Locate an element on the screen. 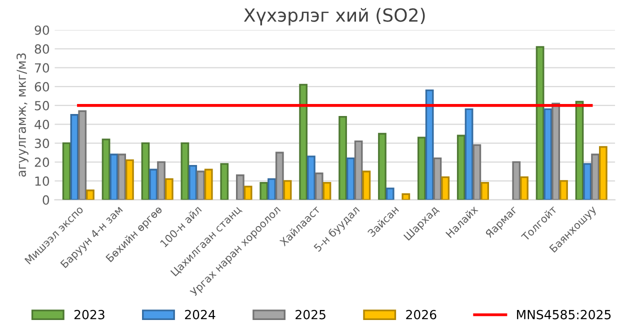 The width and height of the screenshot is (644, 333). y-axis-title: агуулгамж, мкг/м3 is located at coordinates (22, 115).